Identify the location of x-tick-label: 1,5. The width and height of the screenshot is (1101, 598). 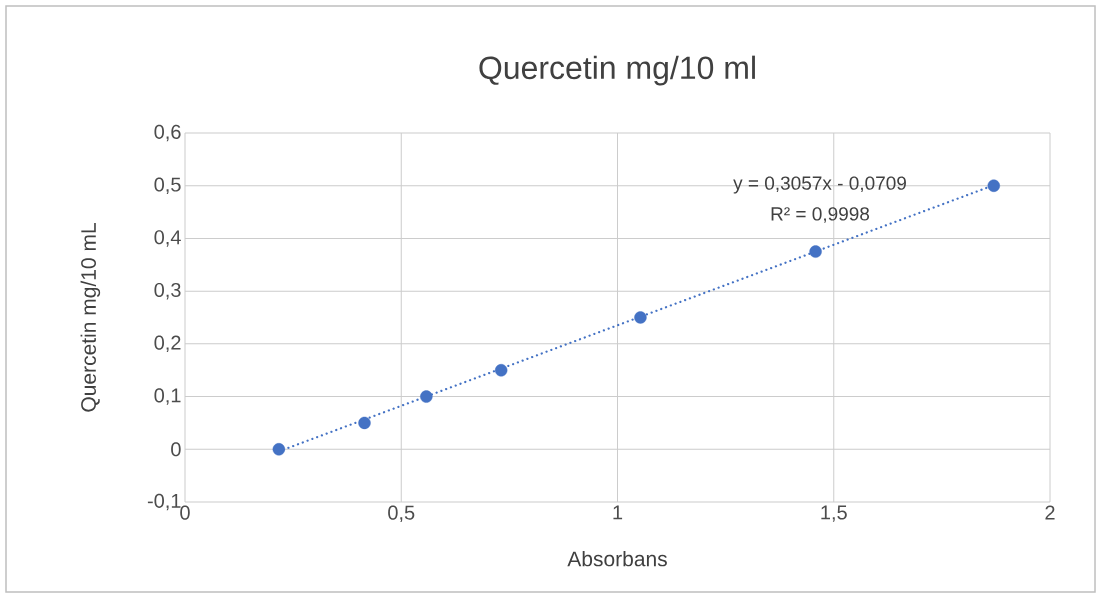
(834, 513).